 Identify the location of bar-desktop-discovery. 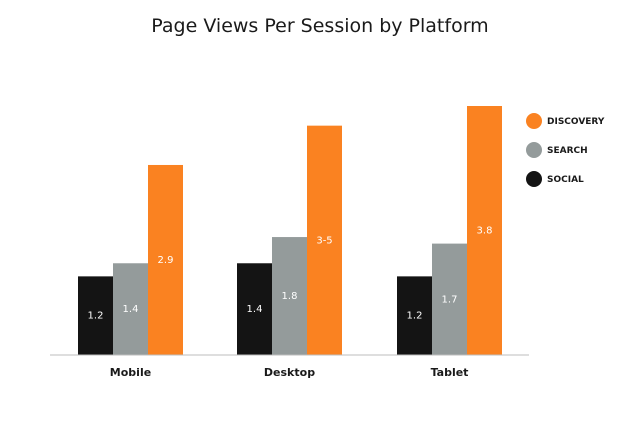
(324, 240).